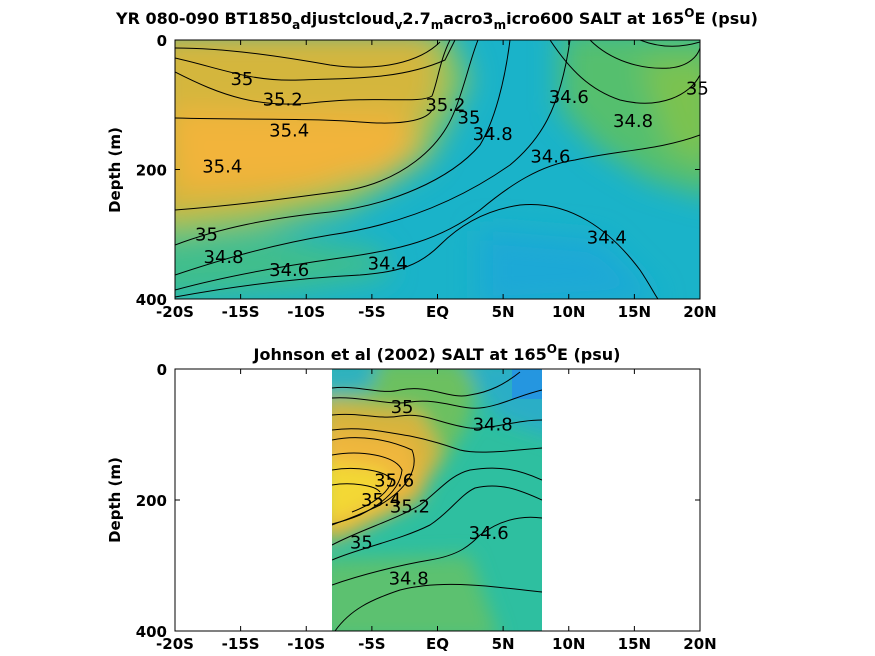 This screenshot has width=875, height=656. I want to click on bottom-chart-title: Johnson et al (2002) SALT at 165OE (psu), so click(437, 353).